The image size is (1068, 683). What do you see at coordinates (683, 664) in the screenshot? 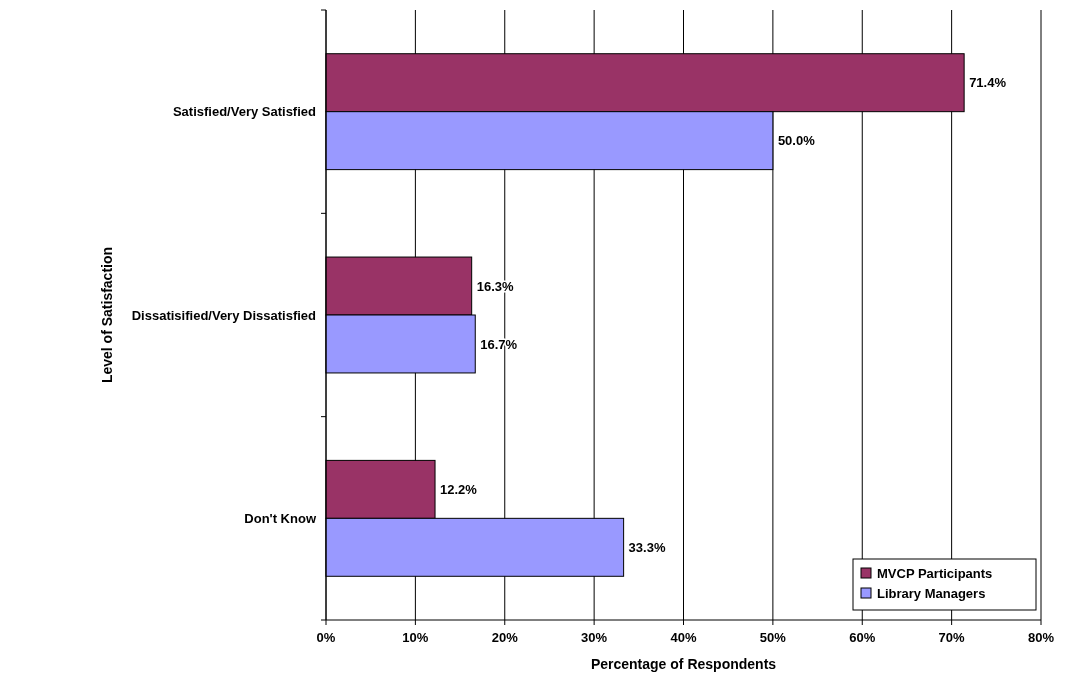
I see `x-axis-title: Percentage of Respondents` at bounding box center [683, 664].